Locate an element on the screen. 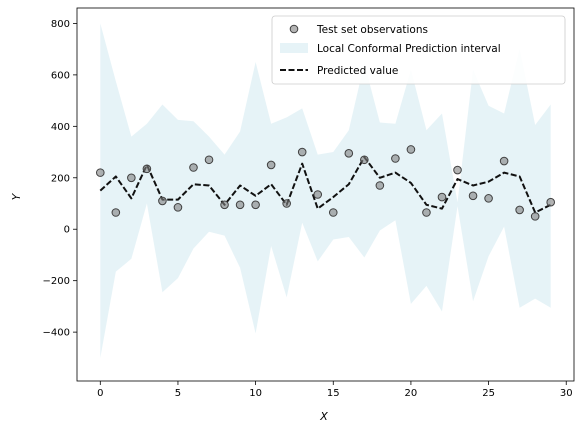 This screenshot has height=432, width=584. legend-box is located at coordinates (418, 50).